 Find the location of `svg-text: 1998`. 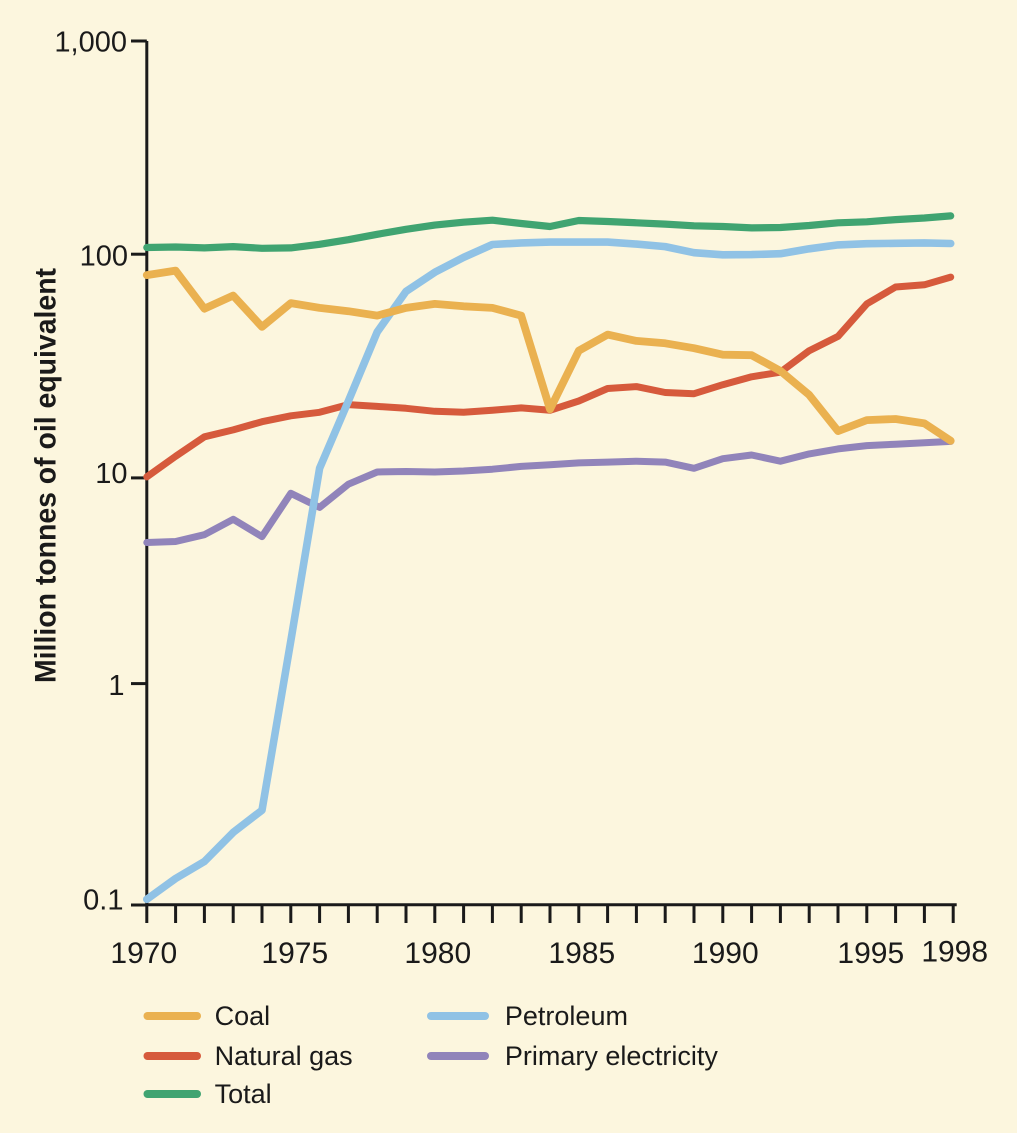

svg-text: 1998 is located at coordinates (954, 952).